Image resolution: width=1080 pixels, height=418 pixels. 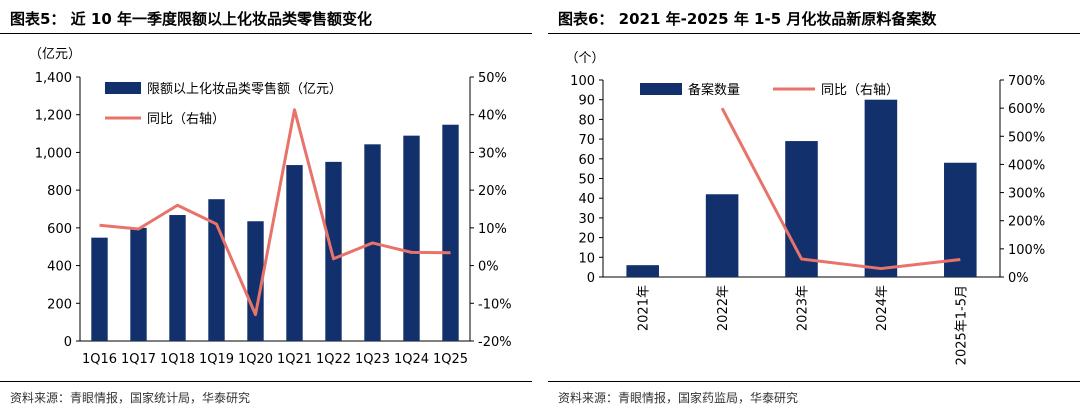 What do you see at coordinates (492, 116) in the screenshot?
I see `y-tick-label-right: 40%` at bounding box center [492, 116].